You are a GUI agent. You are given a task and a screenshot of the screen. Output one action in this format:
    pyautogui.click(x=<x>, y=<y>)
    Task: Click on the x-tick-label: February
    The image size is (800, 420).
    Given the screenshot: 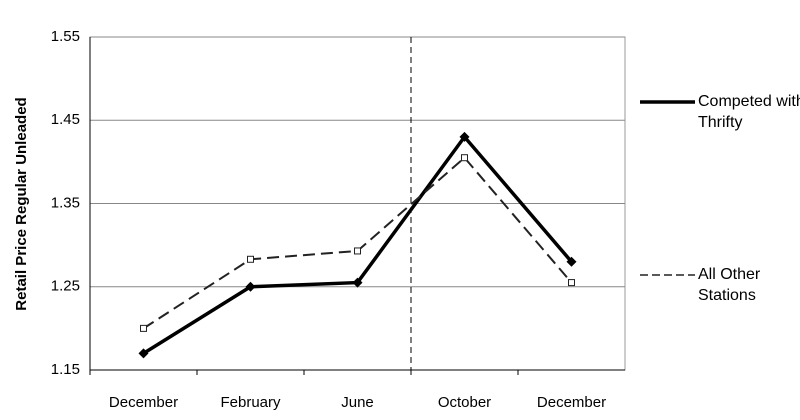 What is the action you would take?
    pyautogui.click(x=250, y=402)
    